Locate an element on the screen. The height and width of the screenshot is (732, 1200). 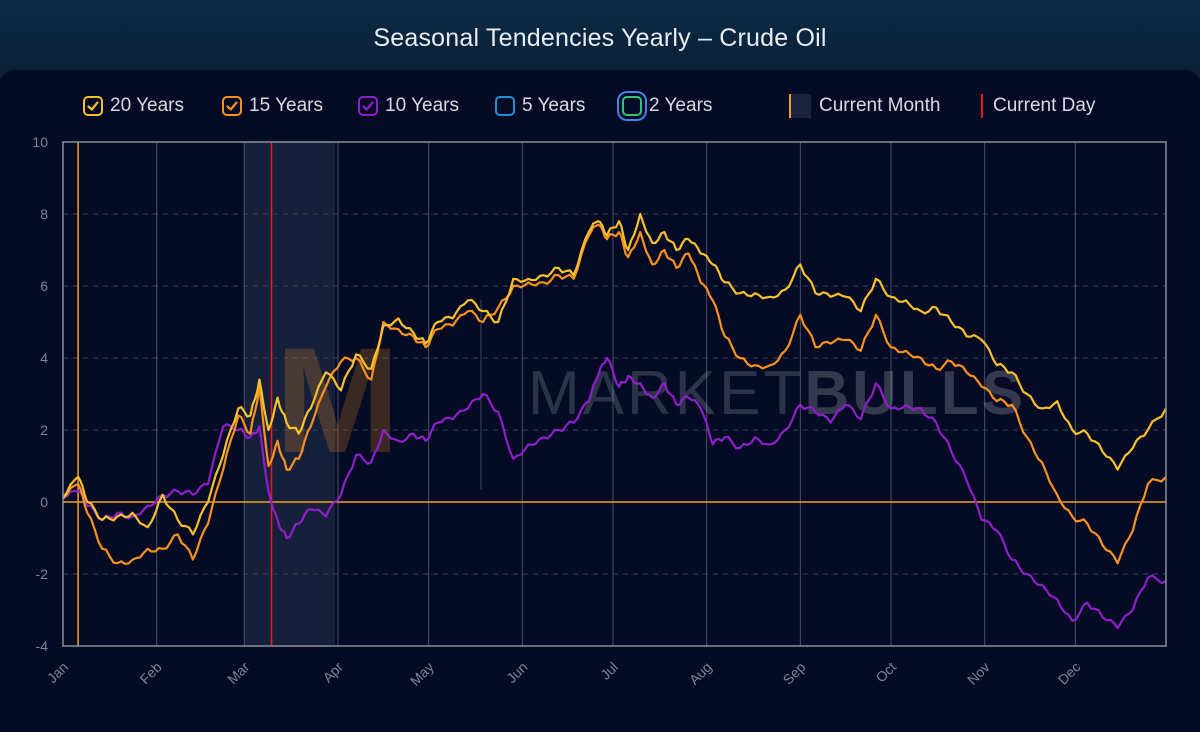
x-tick-label: Jan is located at coordinates (57, 672).